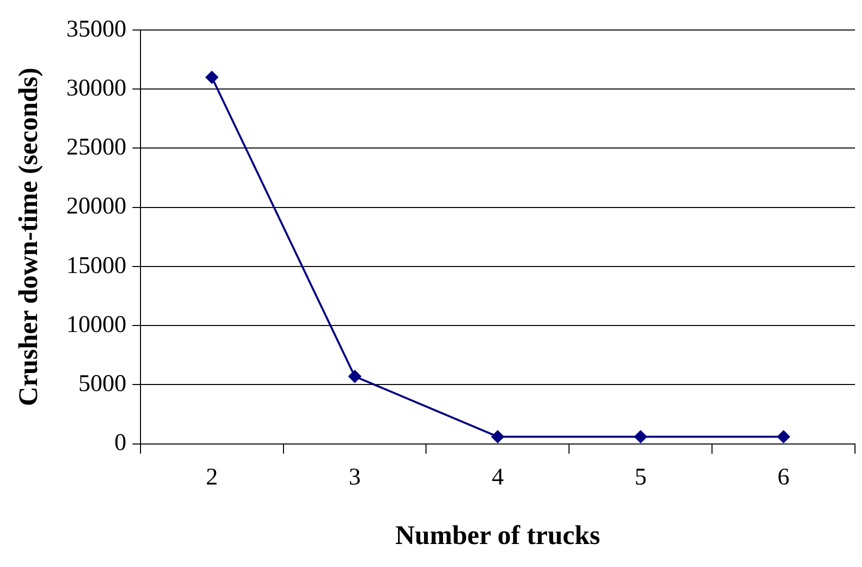  Describe the element at coordinates (640, 477) in the screenshot. I see `x-tick-label: 5` at that location.